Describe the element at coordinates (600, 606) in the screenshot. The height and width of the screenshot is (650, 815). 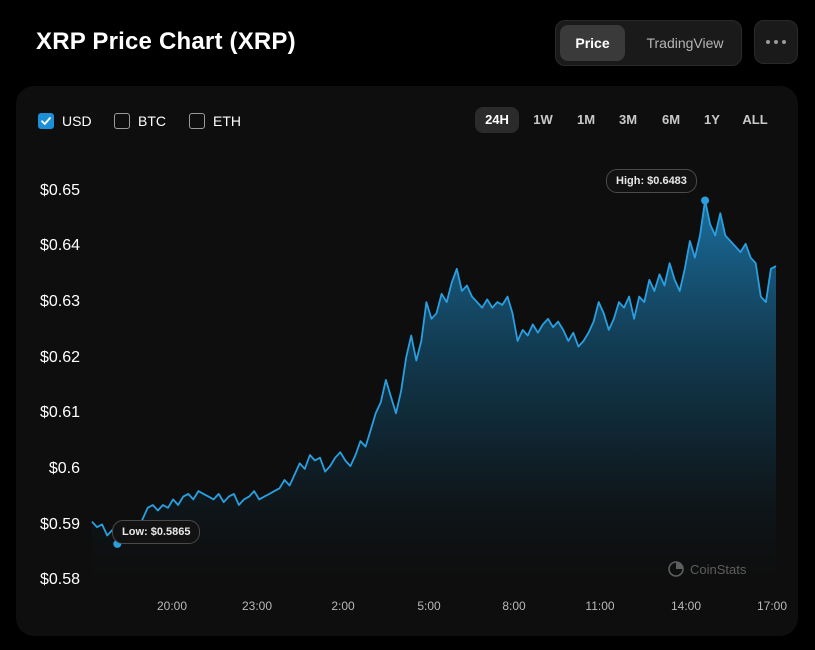
I see `x-tick-label: 11:00` at that location.